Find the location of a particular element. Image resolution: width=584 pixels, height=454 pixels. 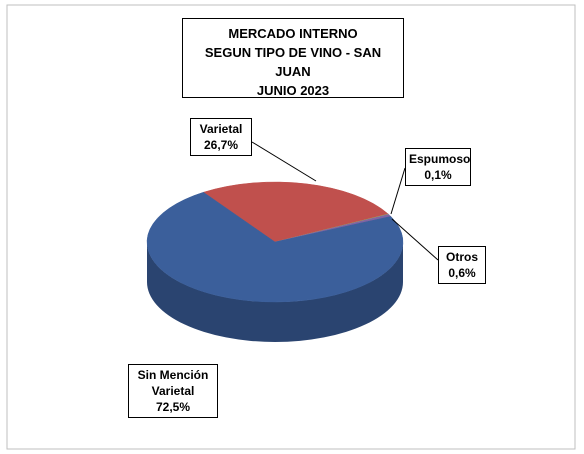

category-label: Espumoso is located at coordinates (440, 159).